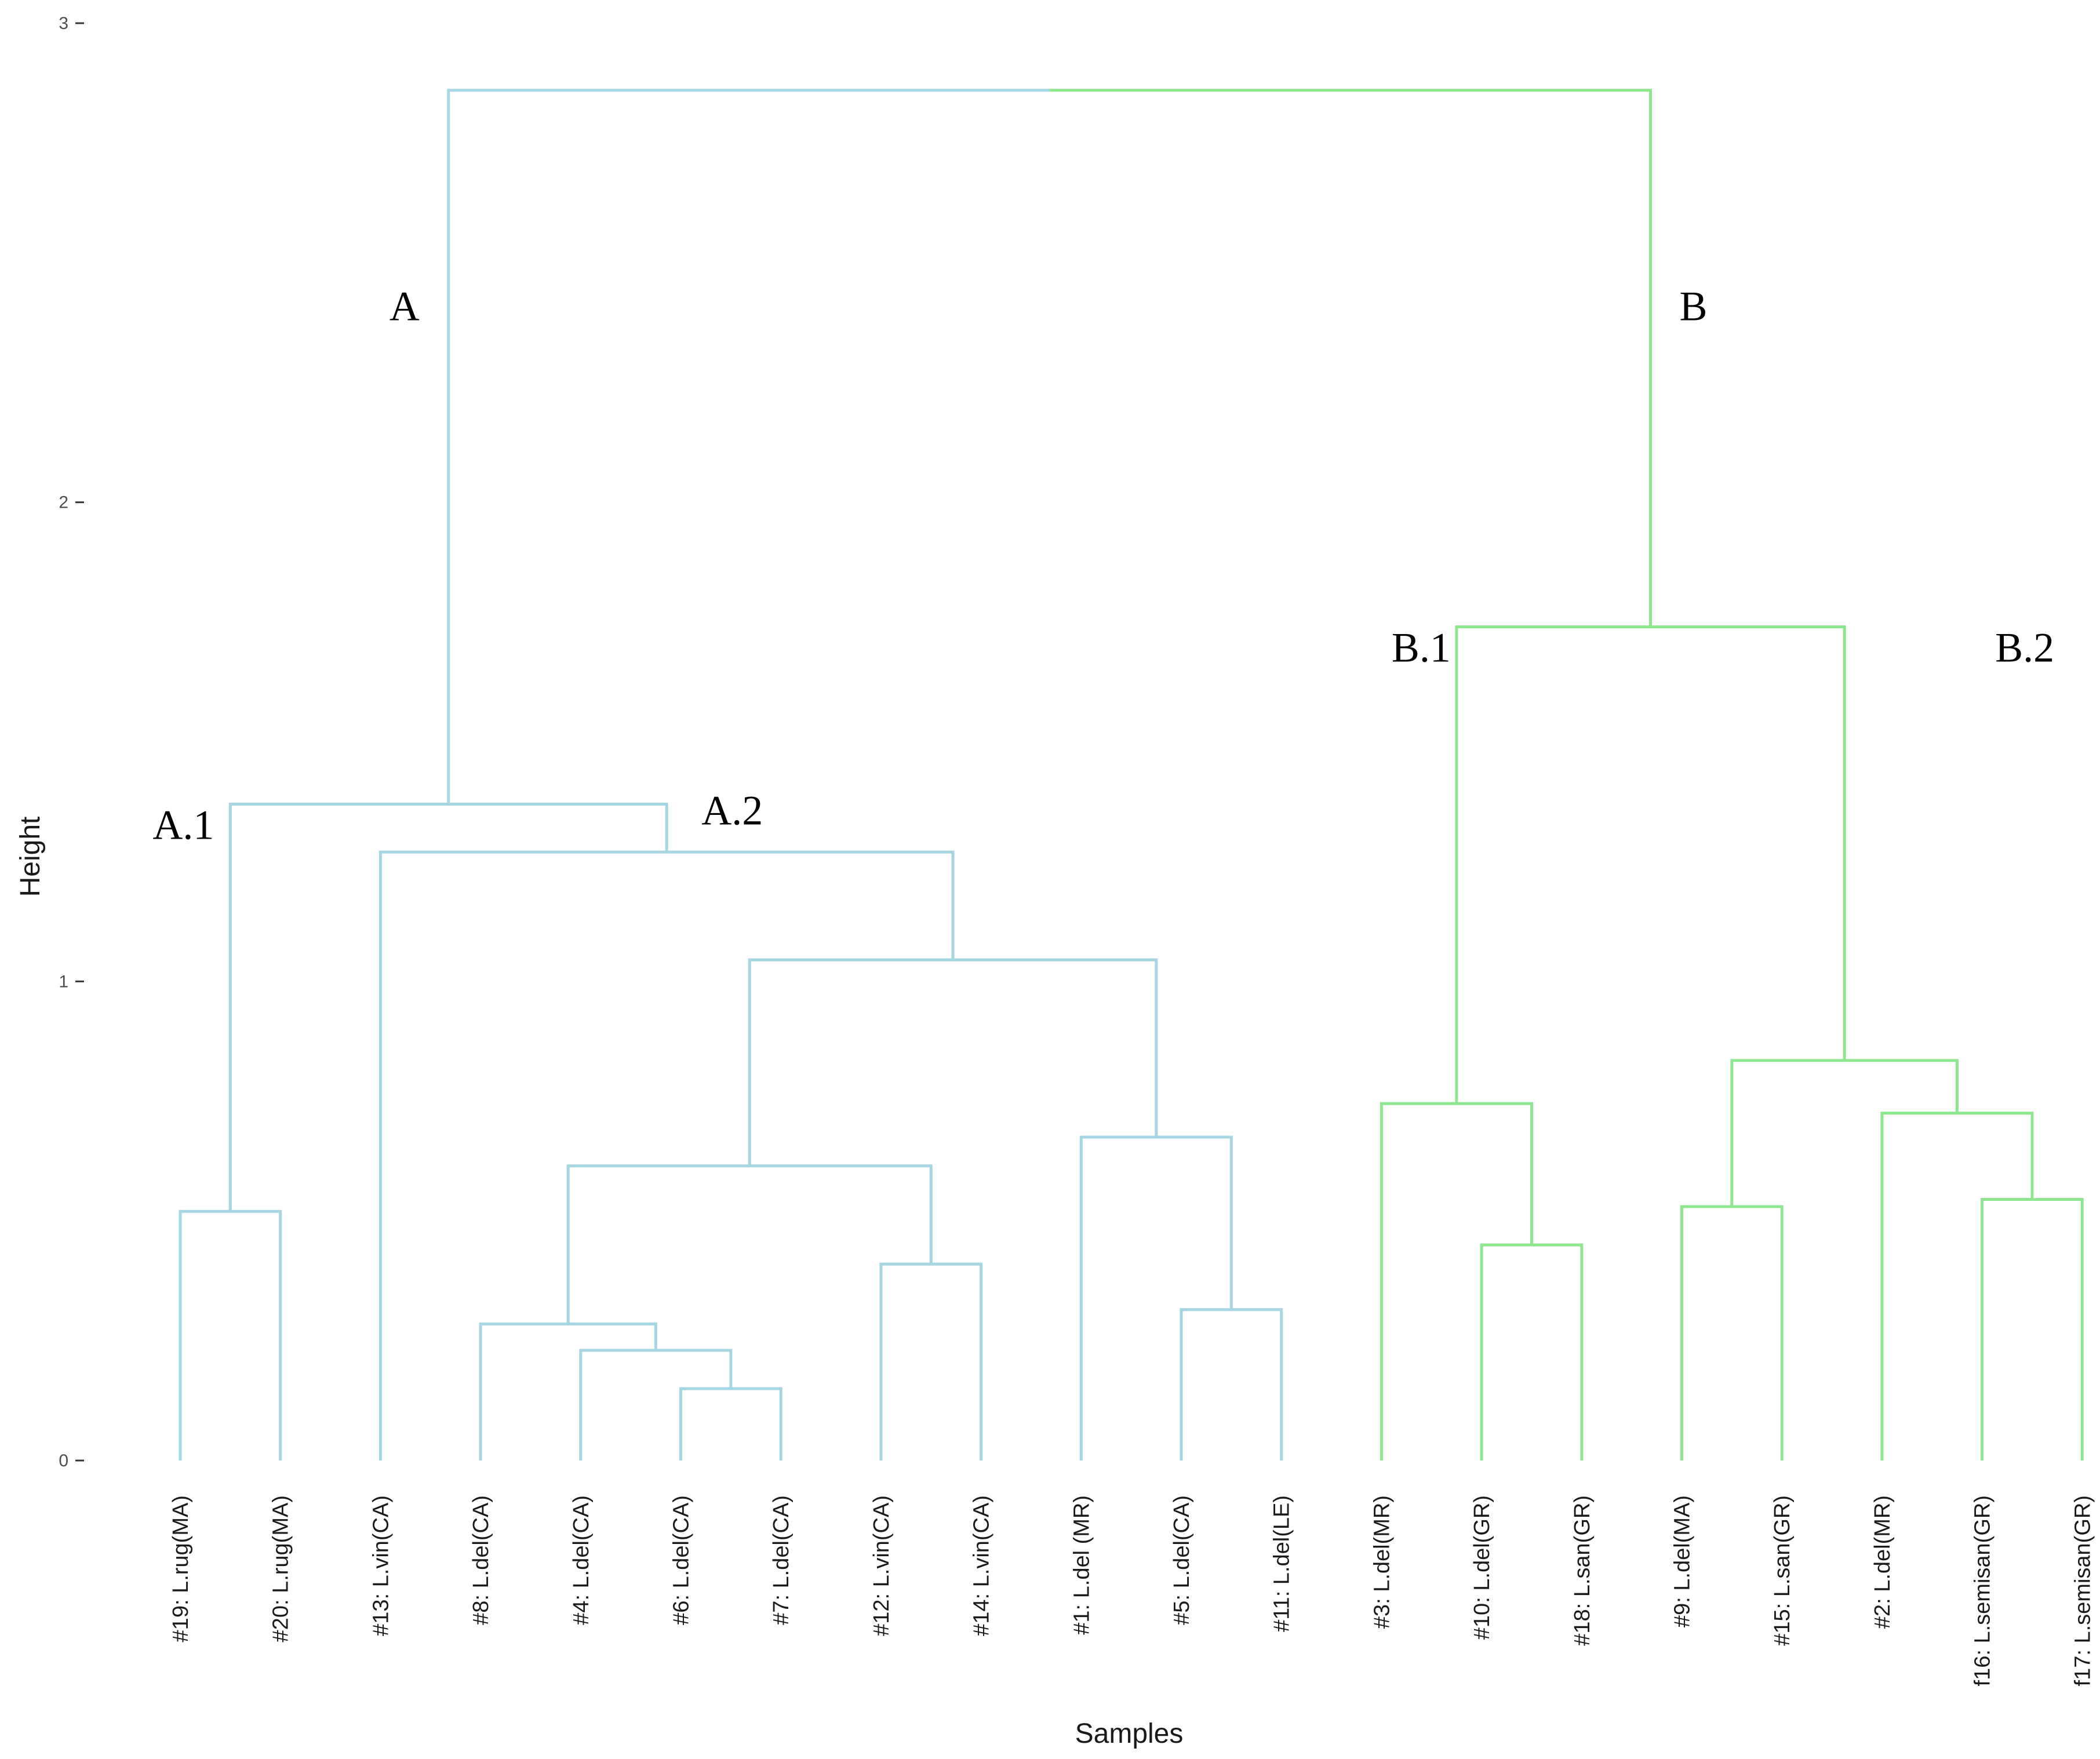  Describe the element at coordinates (732, 810) in the screenshot. I see `cluster-label: A.2` at that location.